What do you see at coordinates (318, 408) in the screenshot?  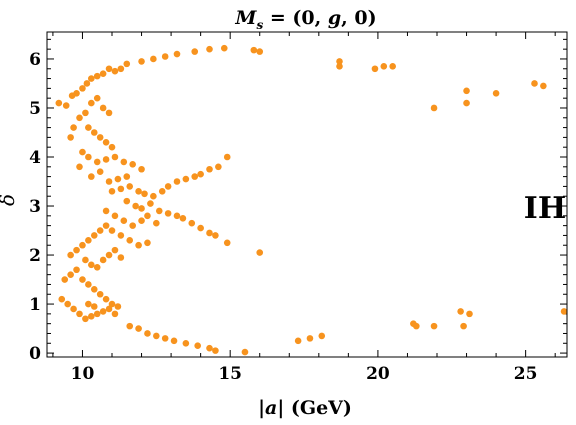 I see `x-label-unit: (GeV)` at bounding box center [318, 408].